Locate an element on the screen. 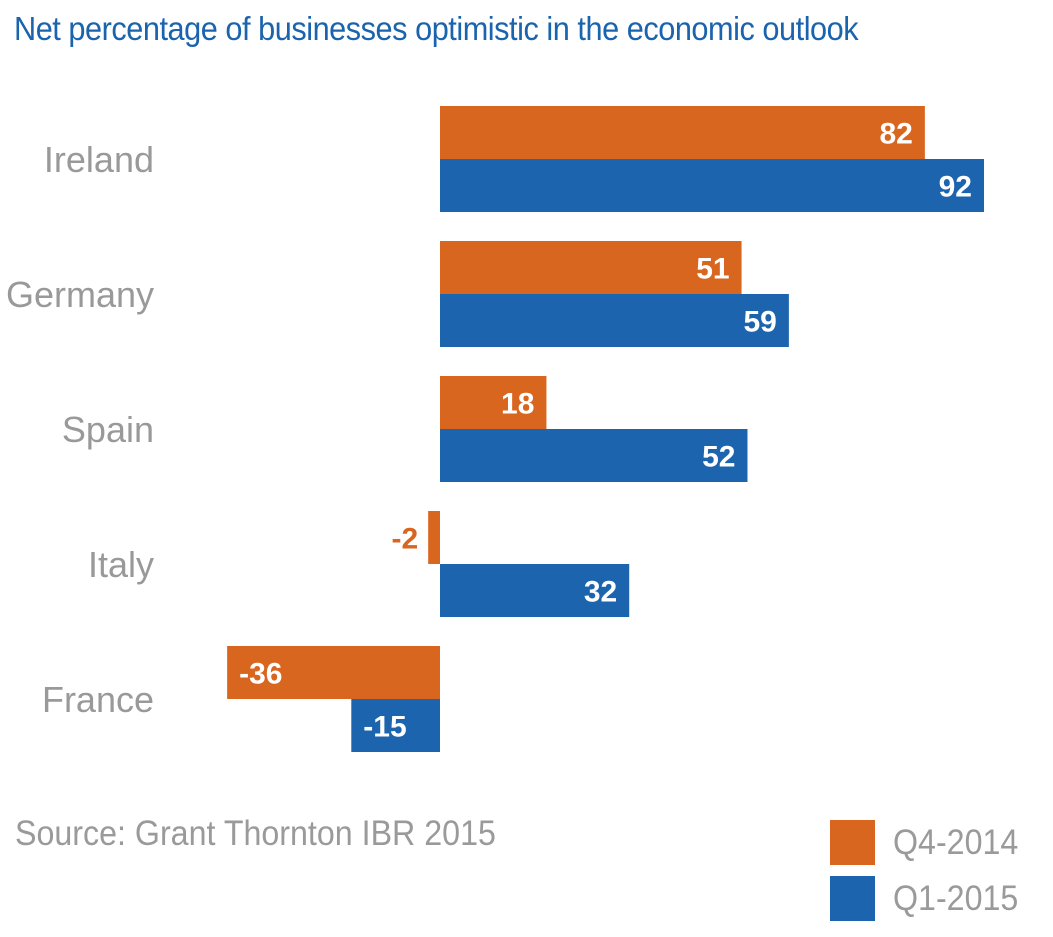  data-label: 51 is located at coordinates (712, 269).